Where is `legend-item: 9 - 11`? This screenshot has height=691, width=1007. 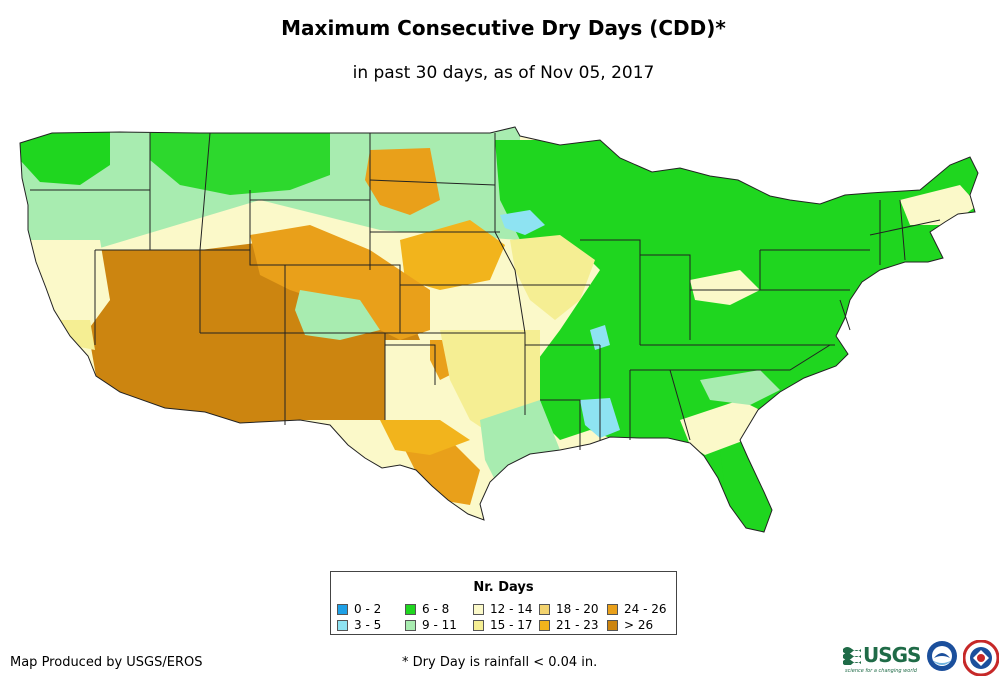 legend-item: 9 - 11 is located at coordinates (431, 625).